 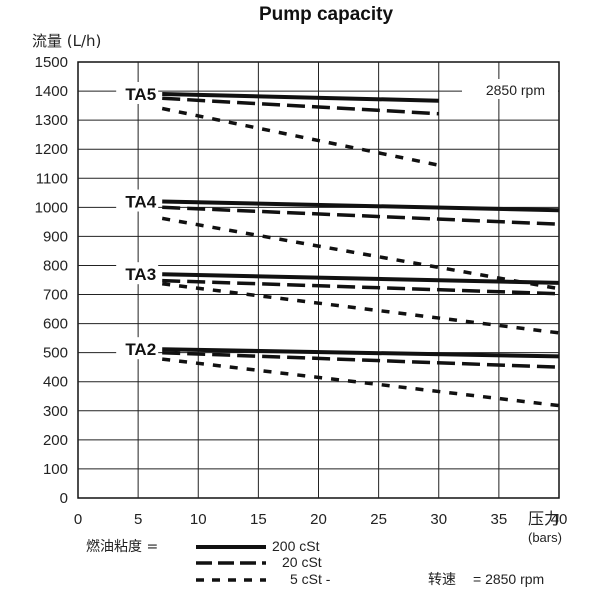 I want to click on x-tick-label: 40, so click(x=559, y=519).